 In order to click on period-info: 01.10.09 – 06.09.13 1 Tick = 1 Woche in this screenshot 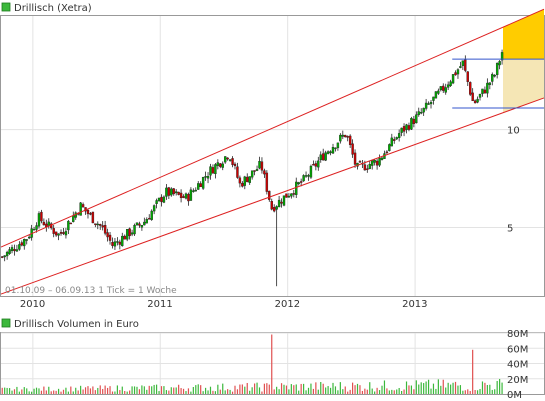, I will do `click(91, 291)`.